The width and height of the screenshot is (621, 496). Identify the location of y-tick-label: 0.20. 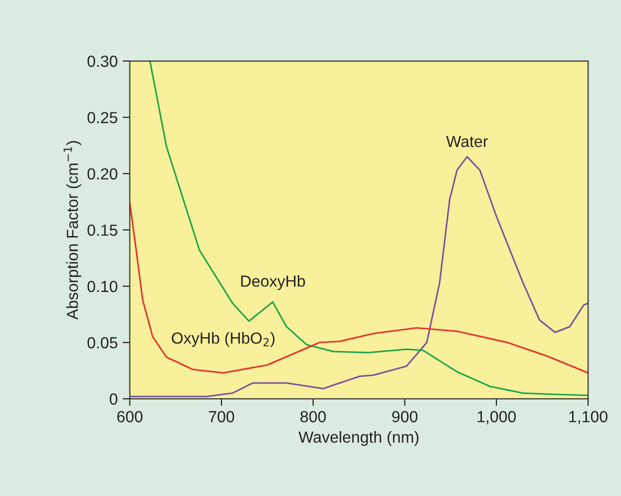
(103, 174).